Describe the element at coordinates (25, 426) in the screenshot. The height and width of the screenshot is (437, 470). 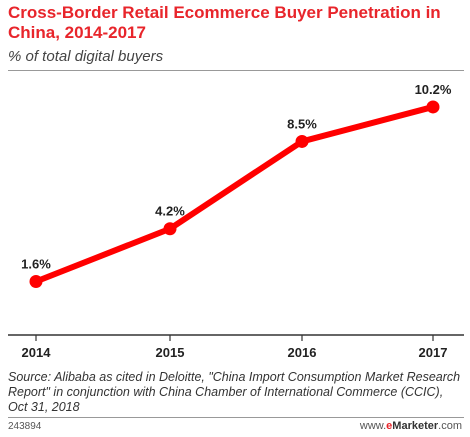
I see `chart-id: 243894` at that location.